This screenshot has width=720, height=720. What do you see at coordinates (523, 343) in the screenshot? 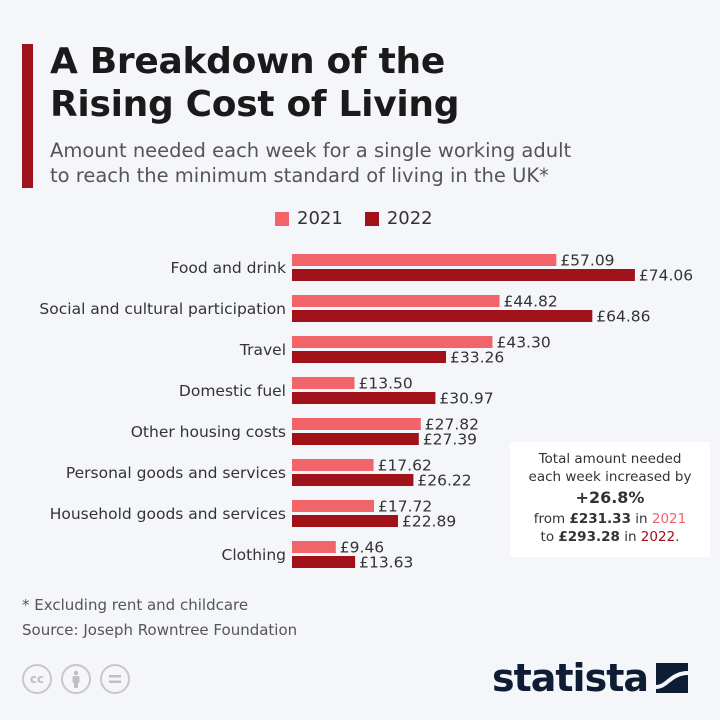
I see `value-label-2021: £43.30` at bounding box center [523, 343].